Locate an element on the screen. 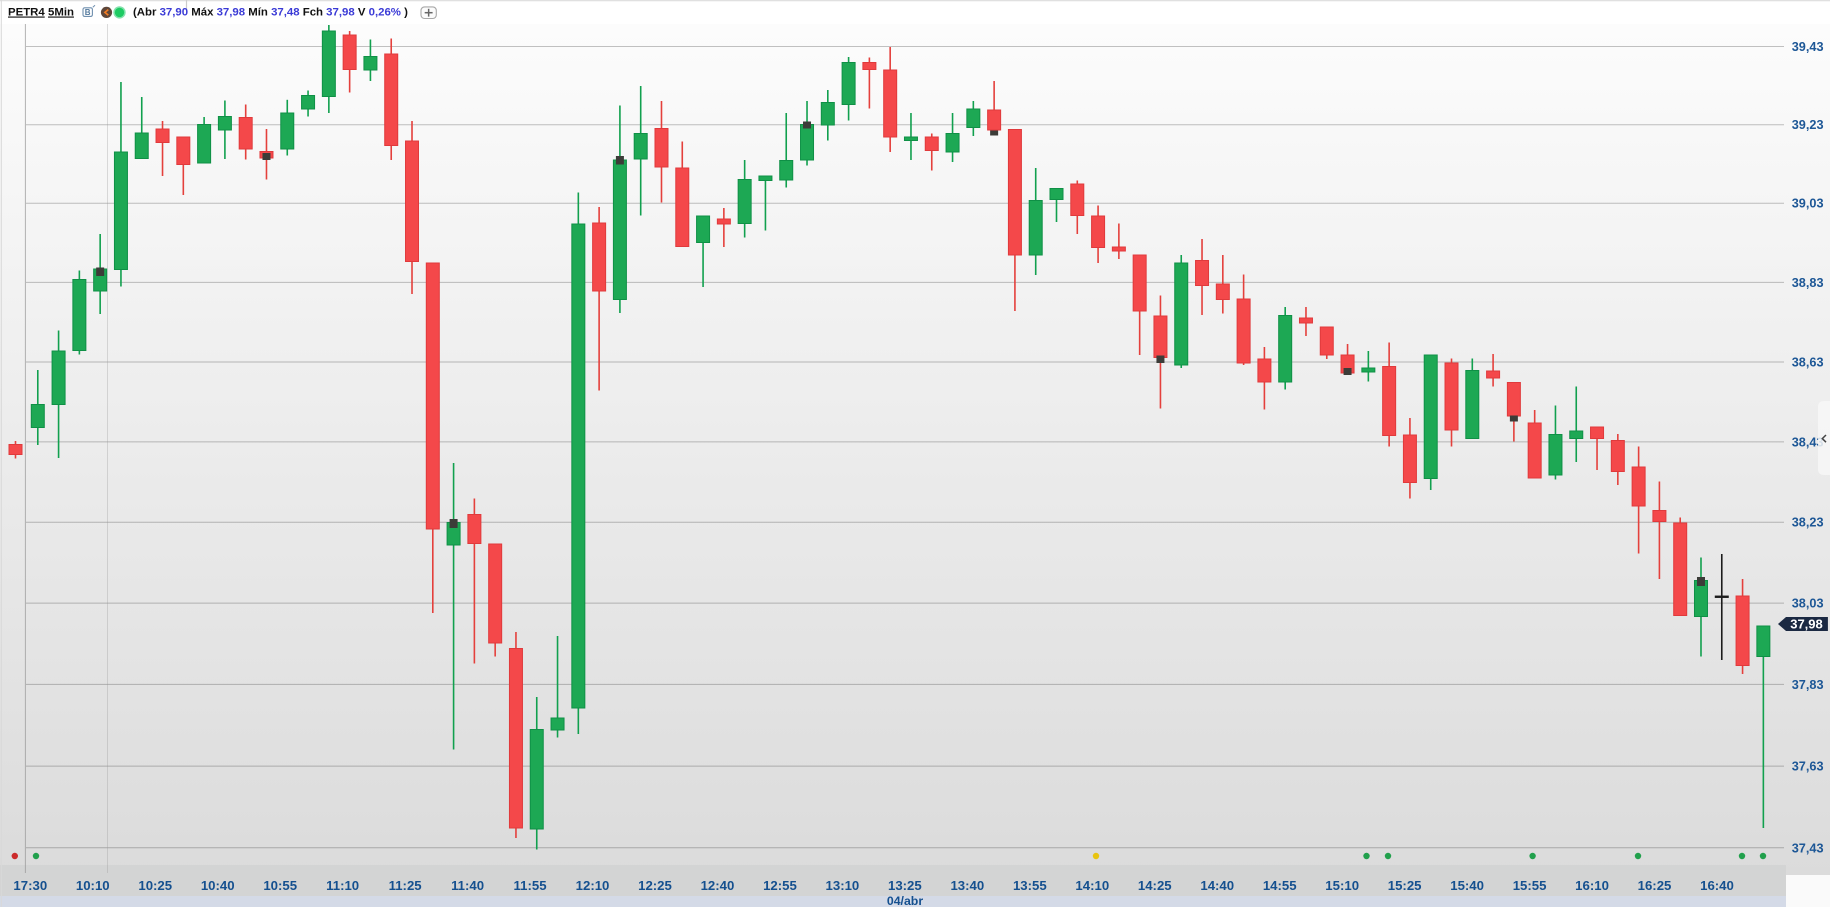 The height and width of the screenshot is (907, 1830). svg-text: 04/abr is located at coordinates (905, 900).